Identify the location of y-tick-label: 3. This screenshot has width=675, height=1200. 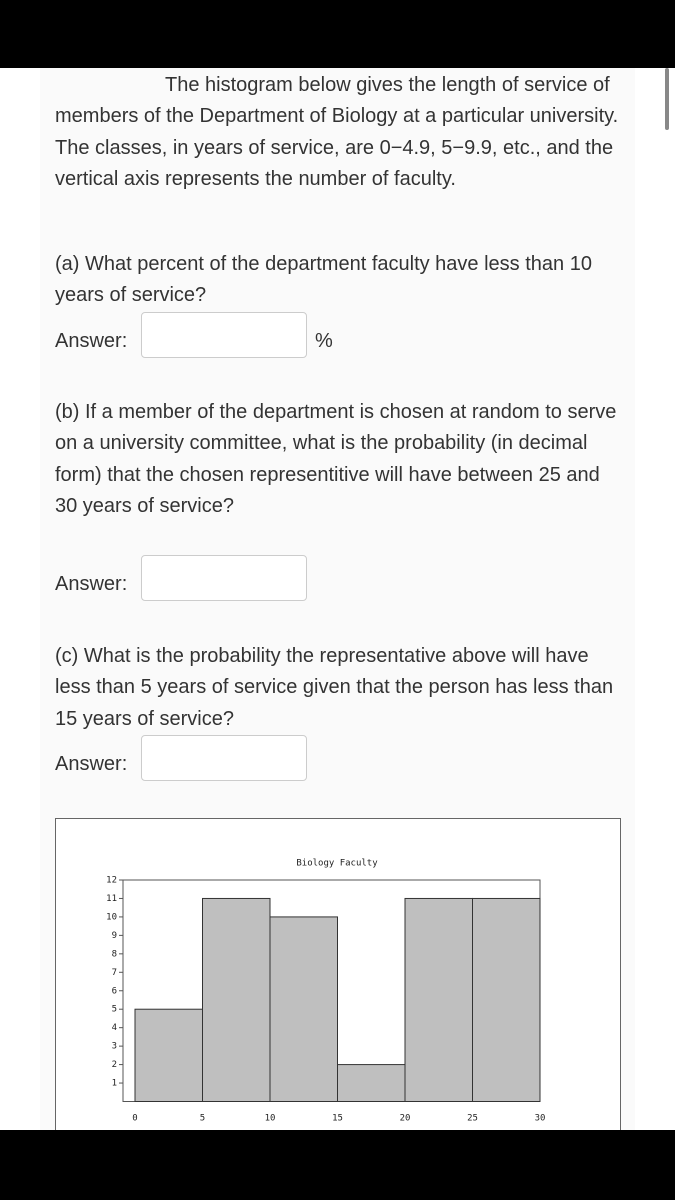
(114, 1047).